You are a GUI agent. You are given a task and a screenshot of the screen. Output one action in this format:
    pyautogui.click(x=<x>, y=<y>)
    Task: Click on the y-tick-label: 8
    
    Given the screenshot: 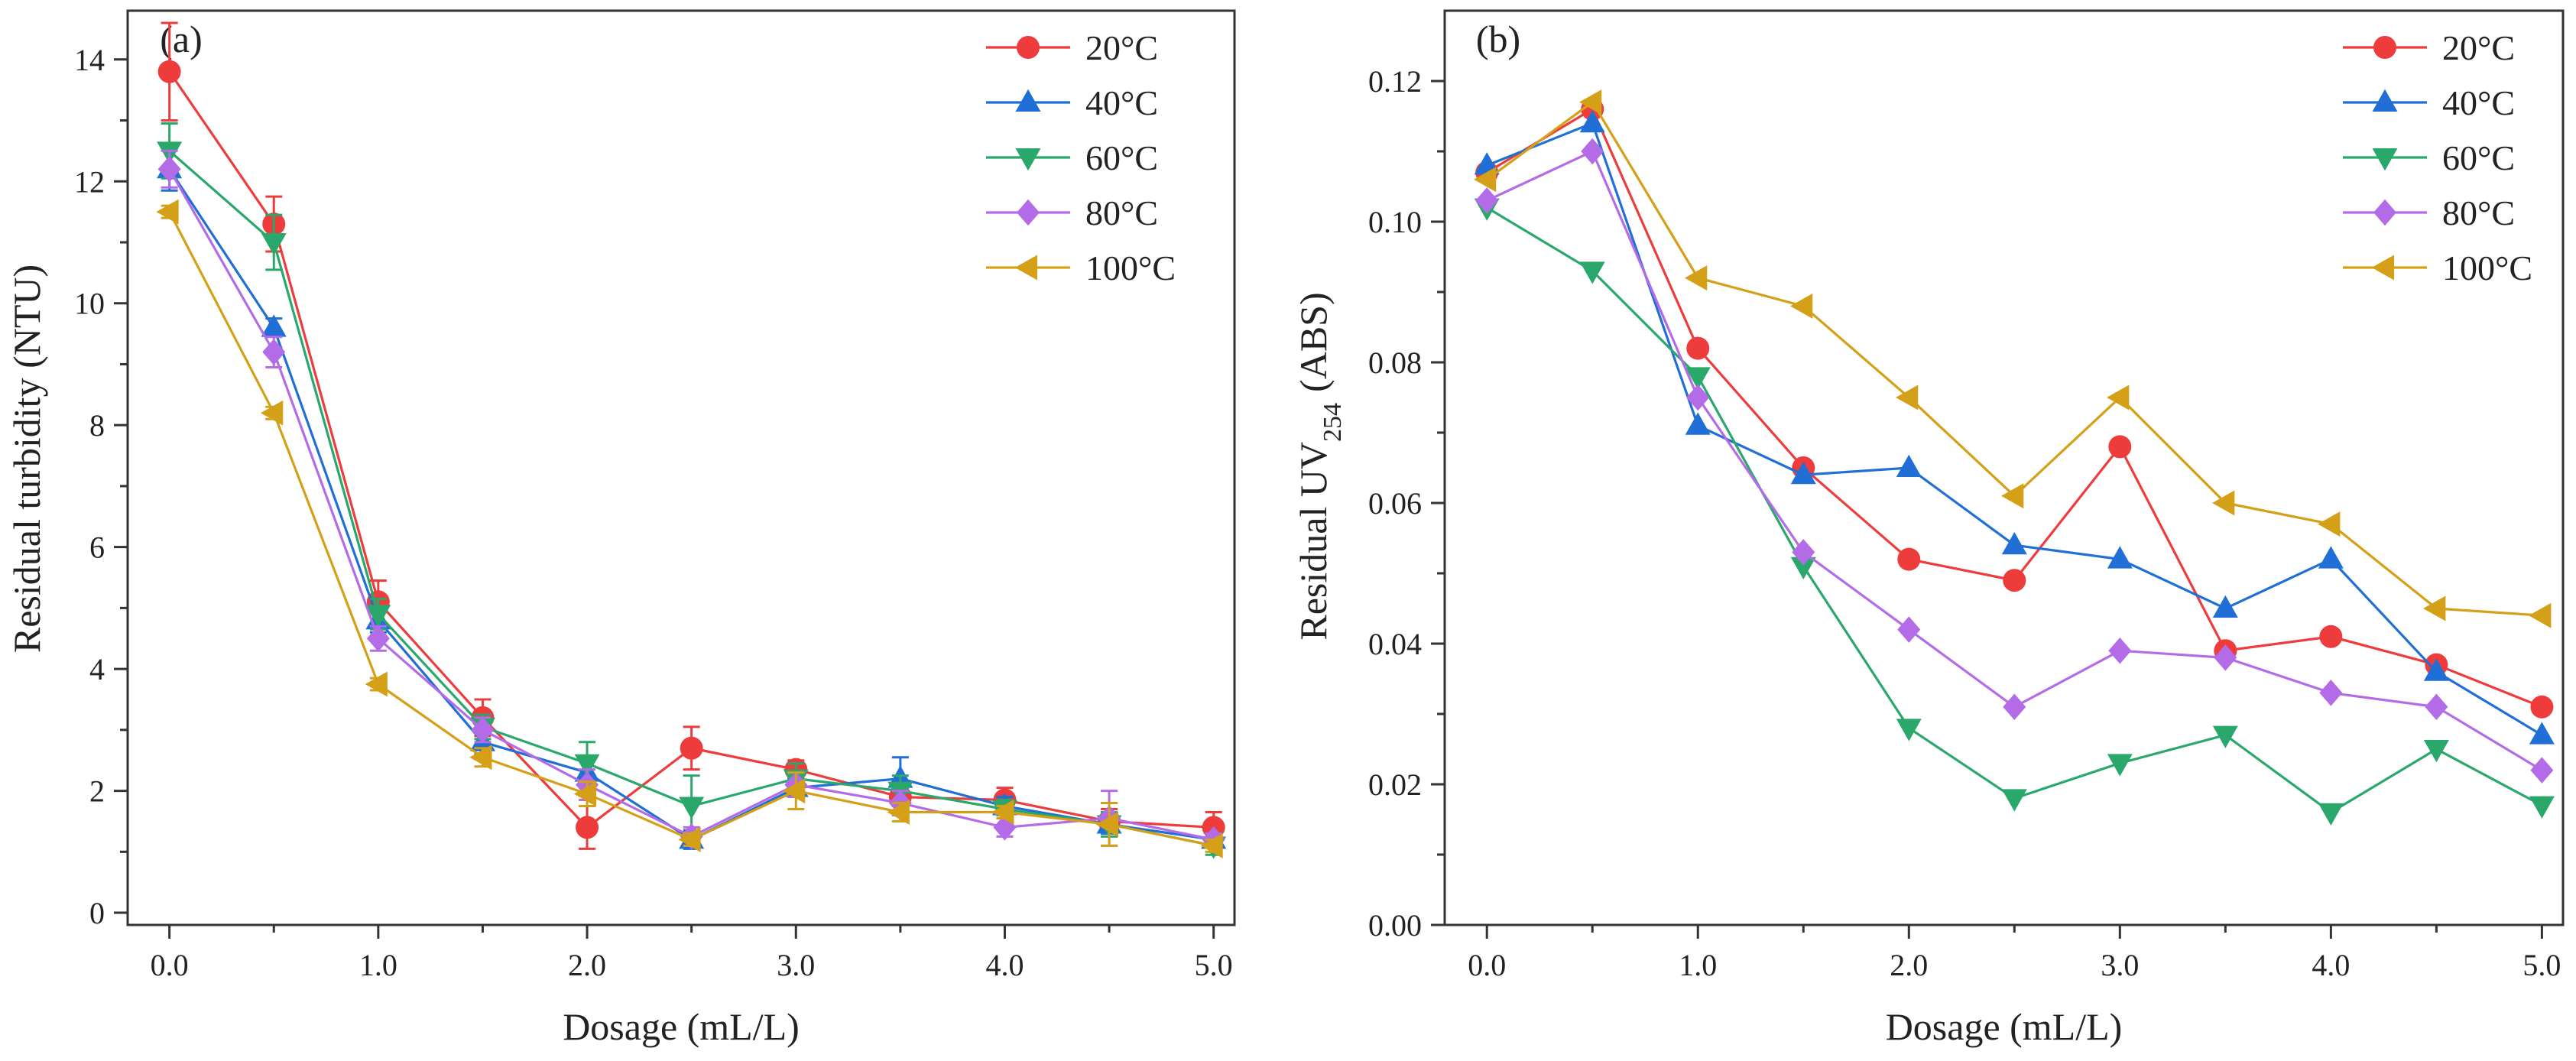 What is the action you would take?
    pyautogui.click(x=97, y=426)
    